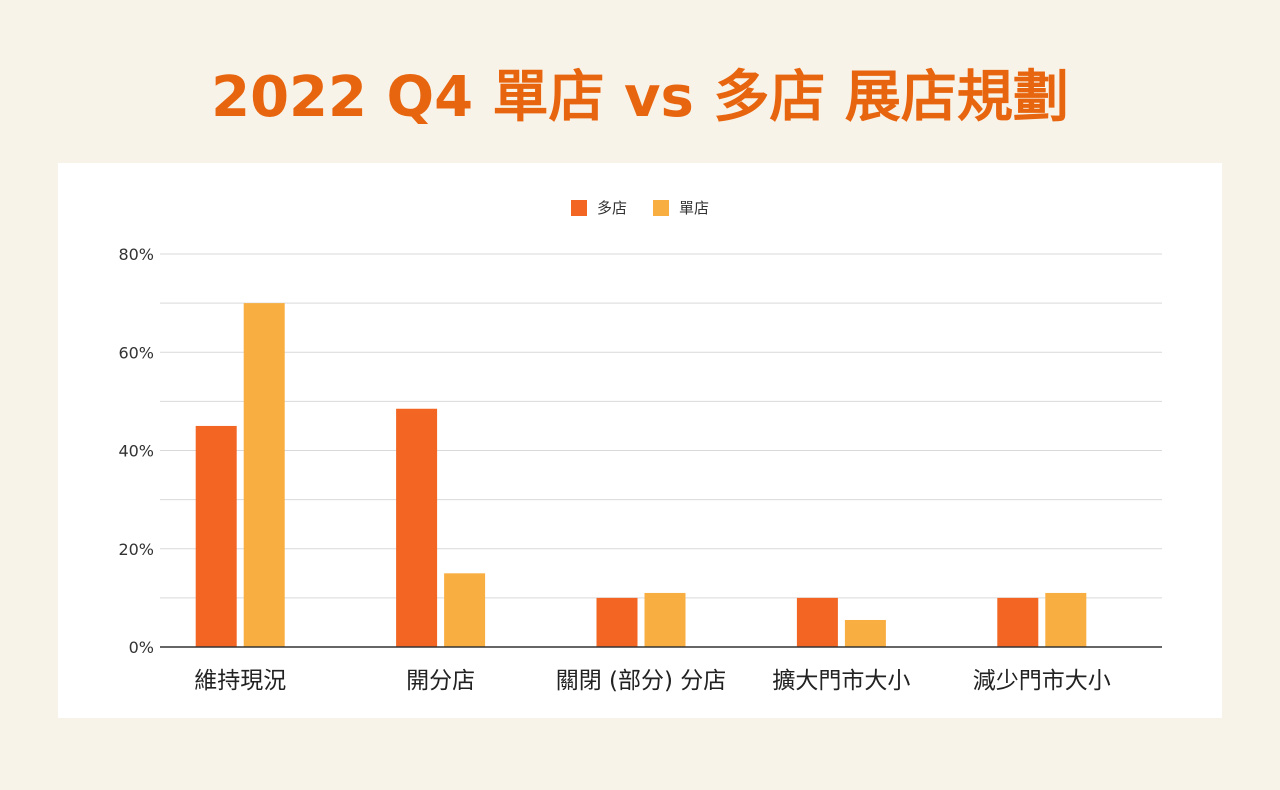  Describe the element at coordinates (661, 207) in the screenshot. I see `legend-swatch-single-store` at that location.